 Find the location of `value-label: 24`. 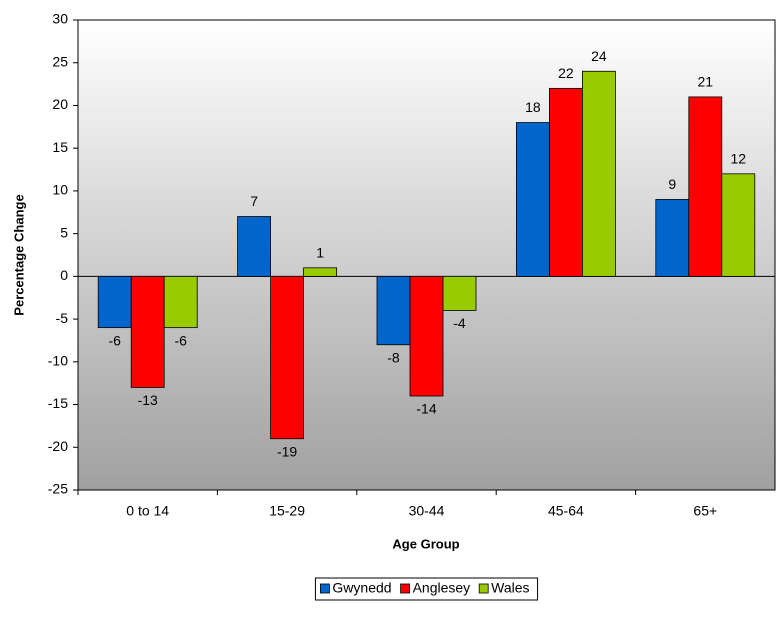

value-label: 24 is located at coordinates (599, 56).